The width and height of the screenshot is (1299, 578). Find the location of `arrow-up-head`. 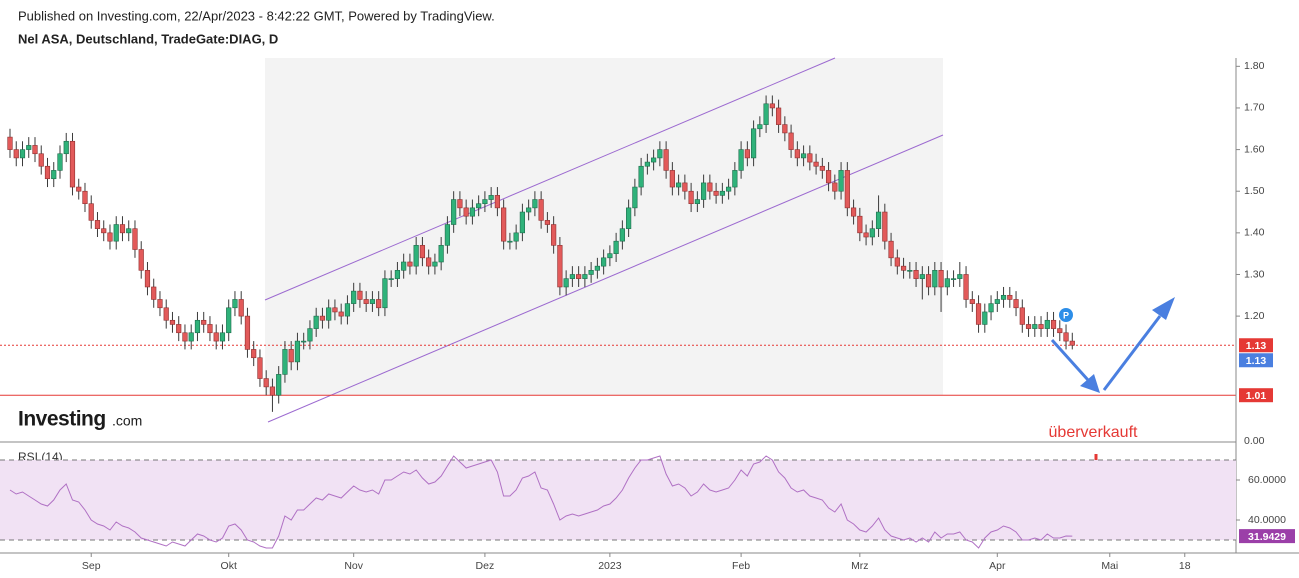

arrow-up-head is located at coordinates (1163, 308).